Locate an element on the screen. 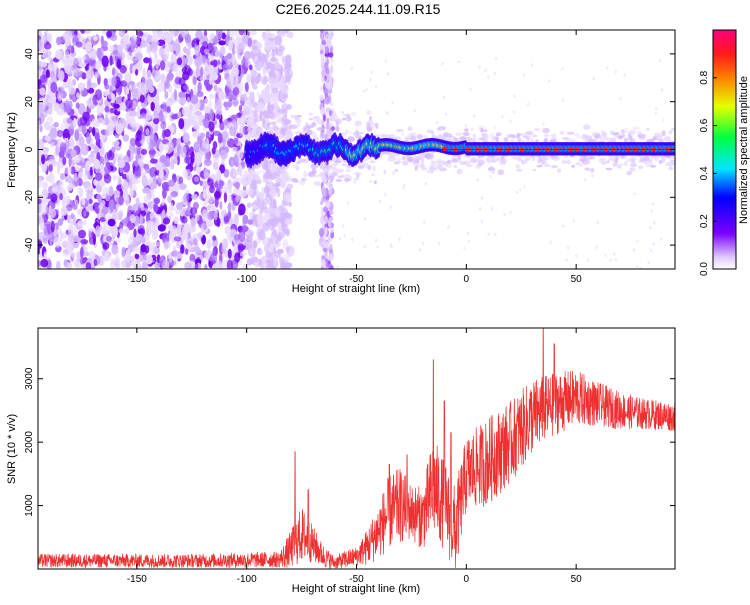 The height and width of the screenshot is (605, 750). colorbar-tick-label: 0.8 is located at coordinates (704, 77).